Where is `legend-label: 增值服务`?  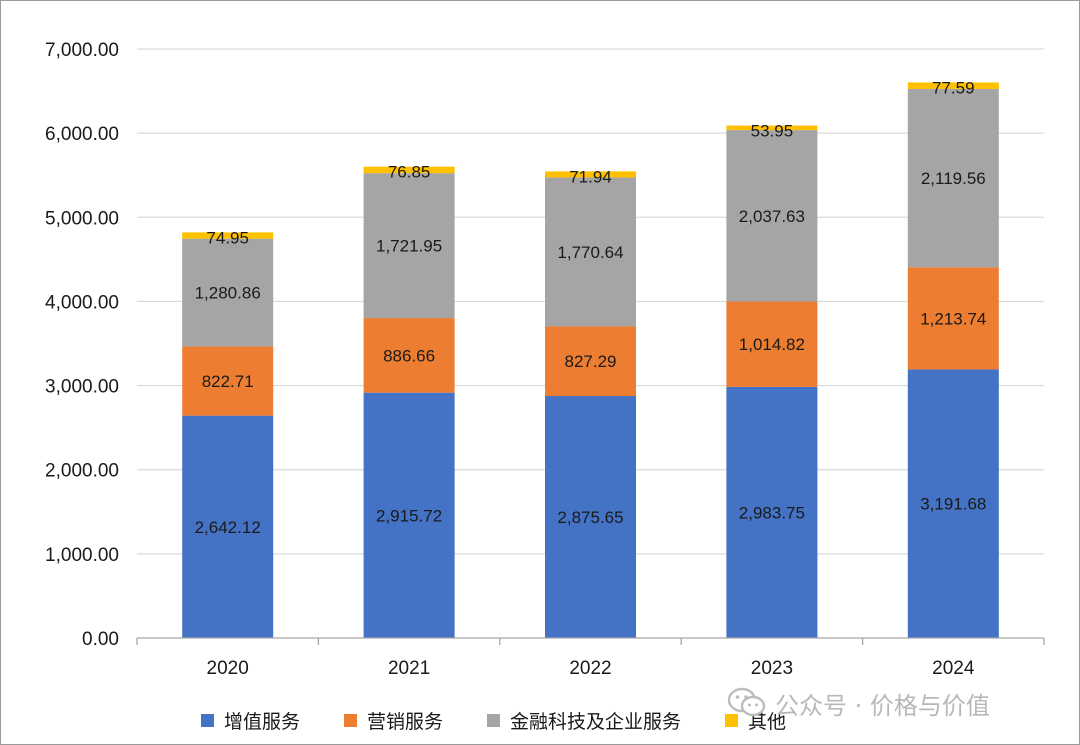 legend-label: 增值服务 is located at coordinates (262, 721).